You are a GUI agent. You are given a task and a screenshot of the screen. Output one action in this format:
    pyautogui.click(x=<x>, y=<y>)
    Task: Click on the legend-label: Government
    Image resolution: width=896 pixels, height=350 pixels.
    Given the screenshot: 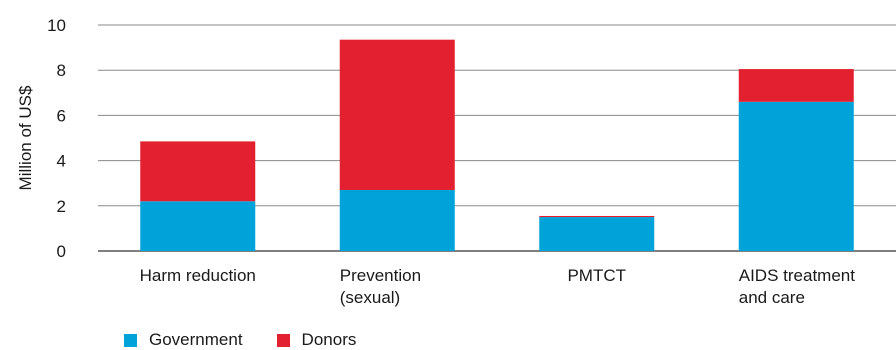 What is the action you would take?
    pyautogui.click(x=196, y=339)
    